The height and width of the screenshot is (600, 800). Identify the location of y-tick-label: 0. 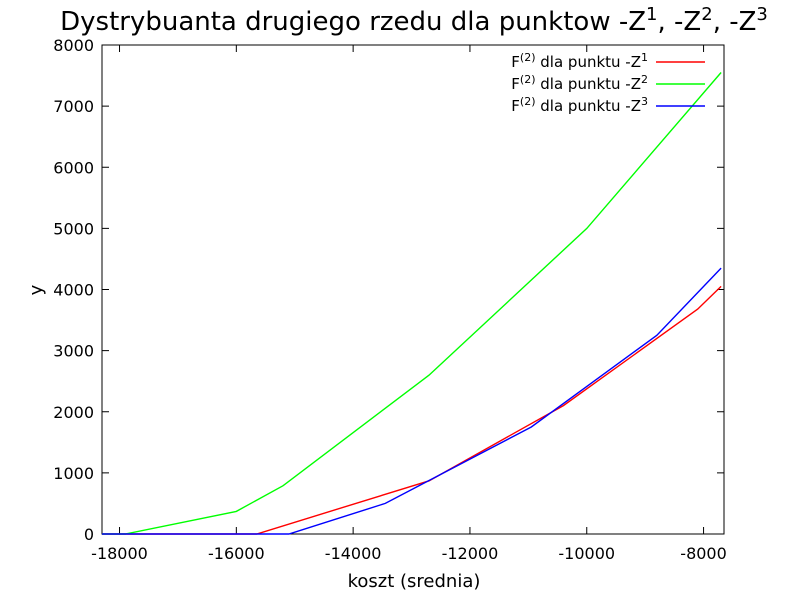
(89, 534).